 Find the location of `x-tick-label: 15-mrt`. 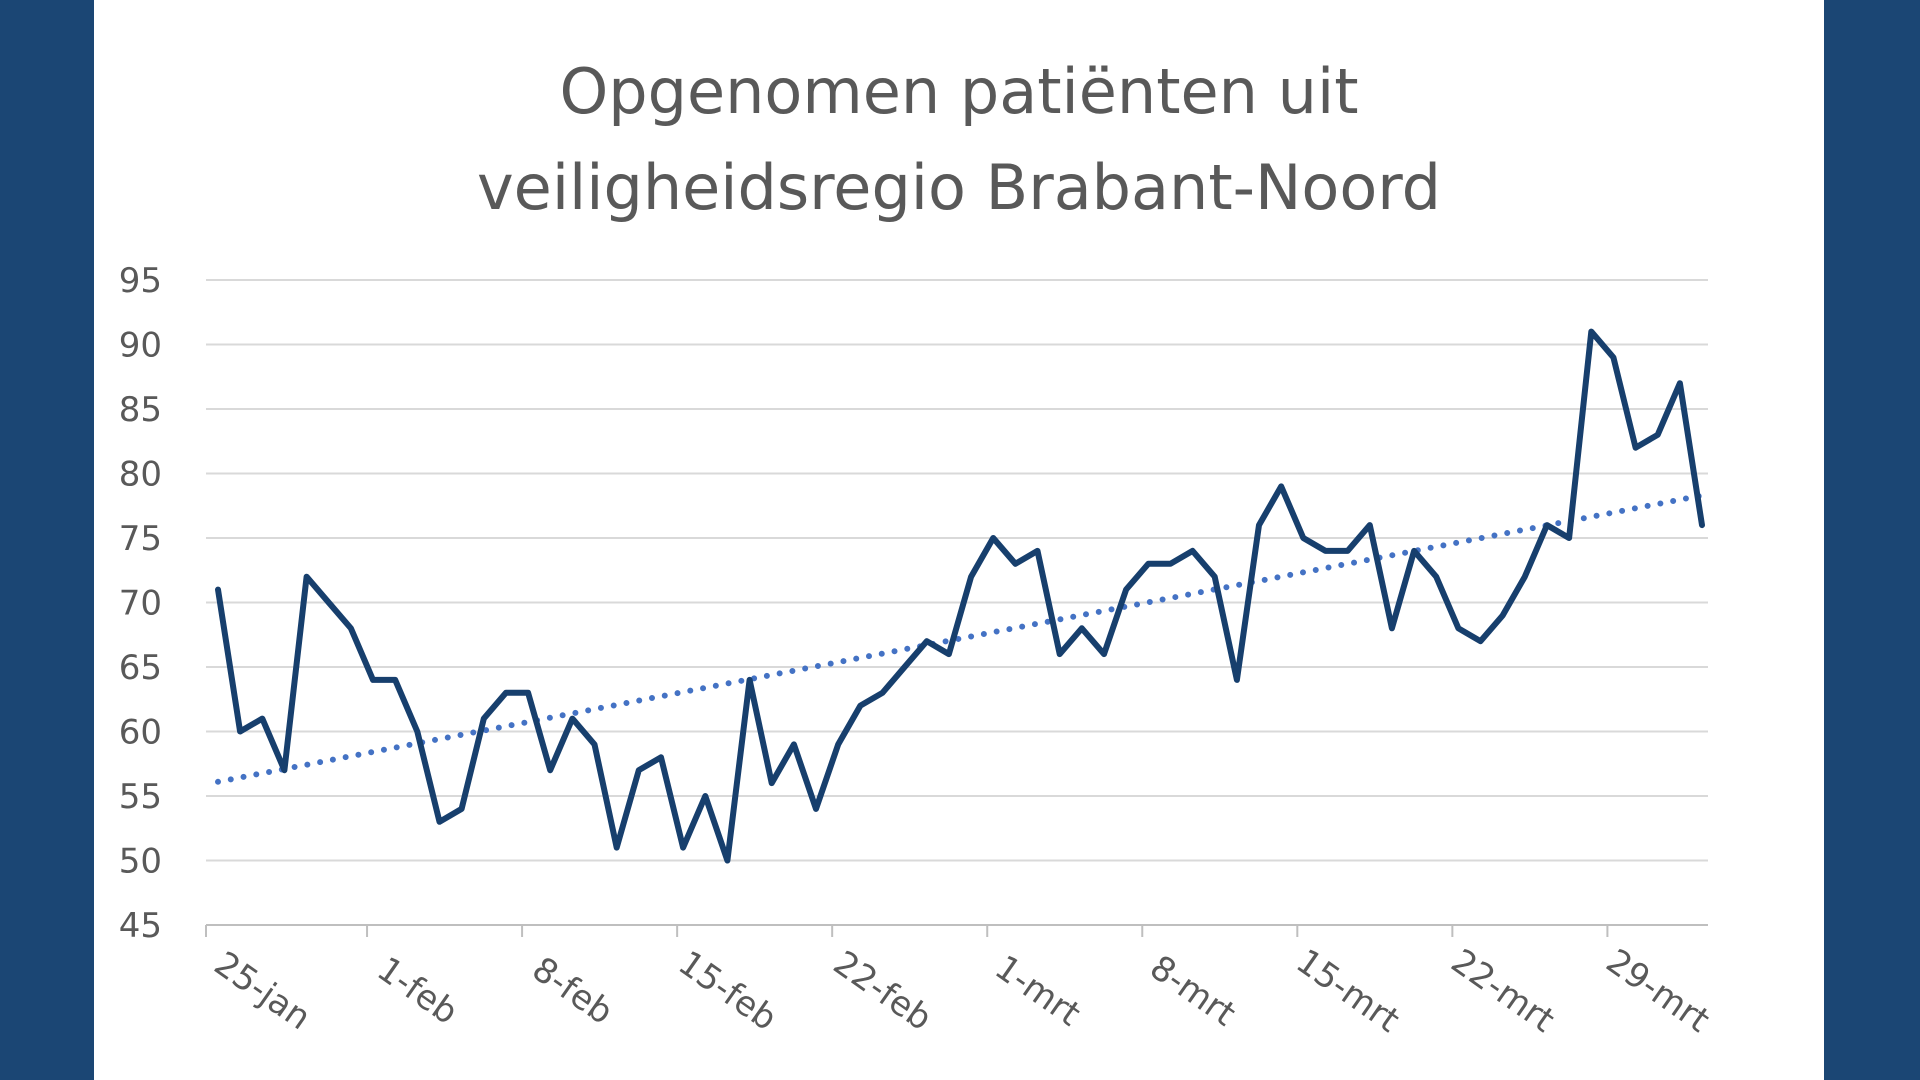

x-tick-label: 15-mrt is located at coordinates (1348, 990).